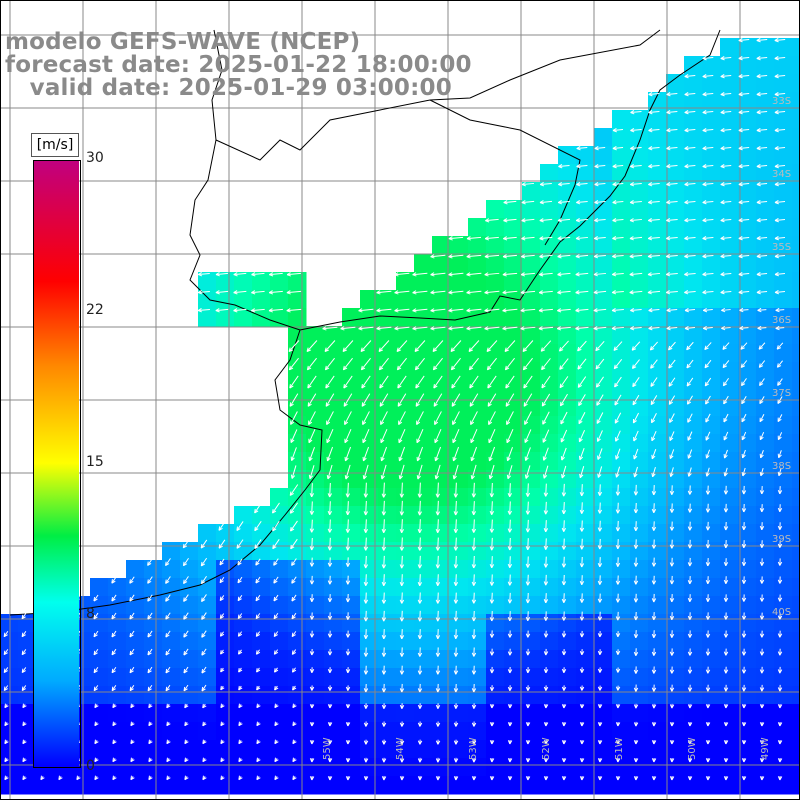  I want to click on lon-tick-label: 54W, so click(400, 748).